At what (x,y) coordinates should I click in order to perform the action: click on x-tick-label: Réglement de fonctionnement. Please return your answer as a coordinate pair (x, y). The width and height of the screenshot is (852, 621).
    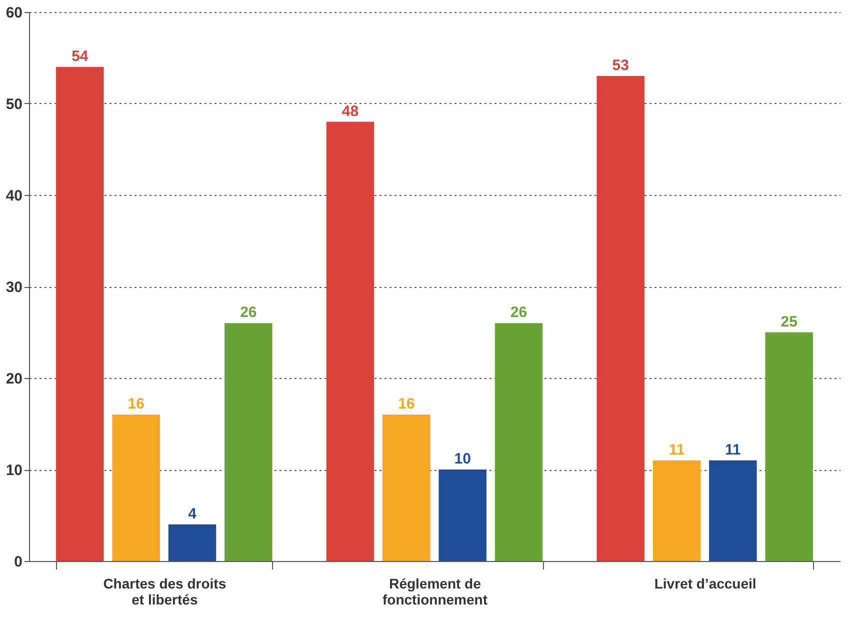
    Looking at the image, I should click on (435, 592).